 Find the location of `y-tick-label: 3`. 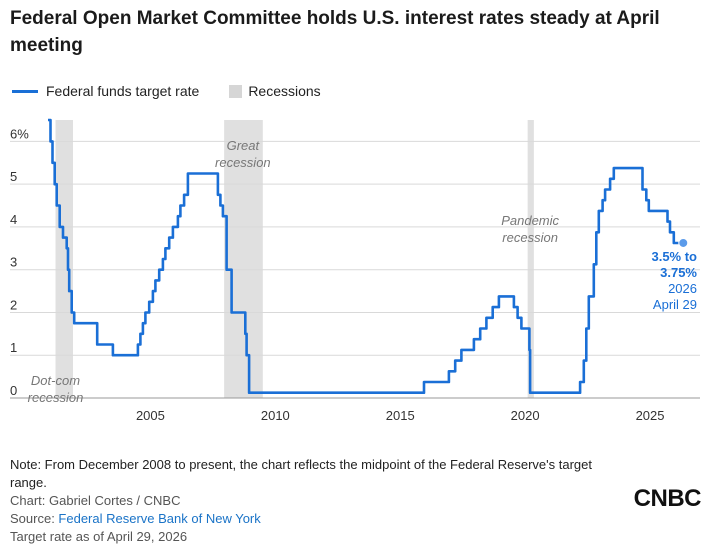

y-tick-label: 3 is located at coordinates (13, 262).